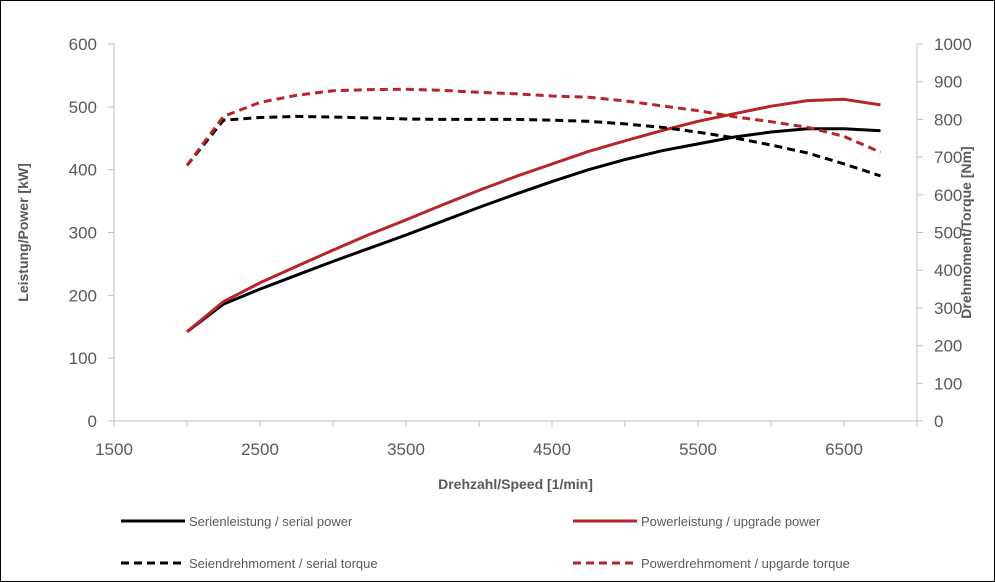 The width and height of the screenshot is (995, 582). I want to click on right-y-tick-label: 900, so click(948, 82).